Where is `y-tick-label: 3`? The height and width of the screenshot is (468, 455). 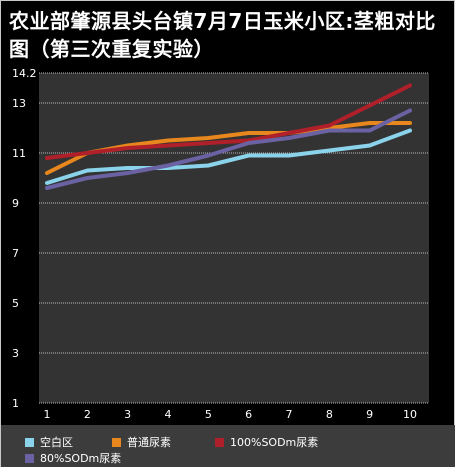
y-tick-label: 3 is located at coordinates (15, 353).